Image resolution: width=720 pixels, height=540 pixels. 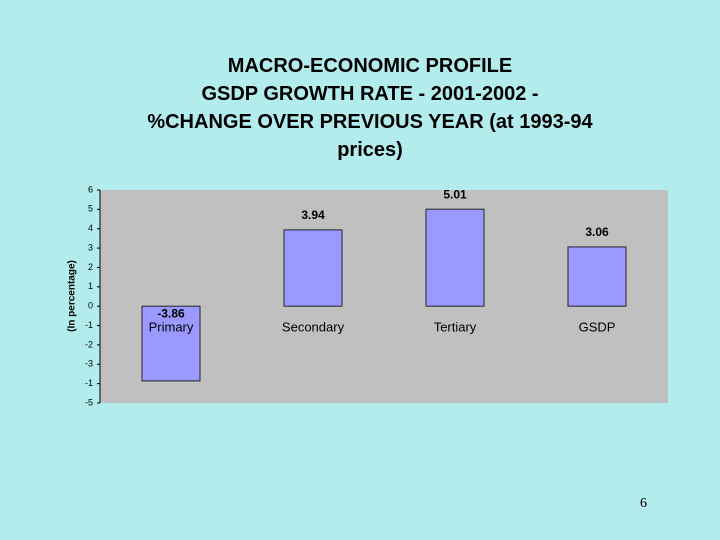 I want to click on y-tick-label: 6, so click(x=90, y=189).